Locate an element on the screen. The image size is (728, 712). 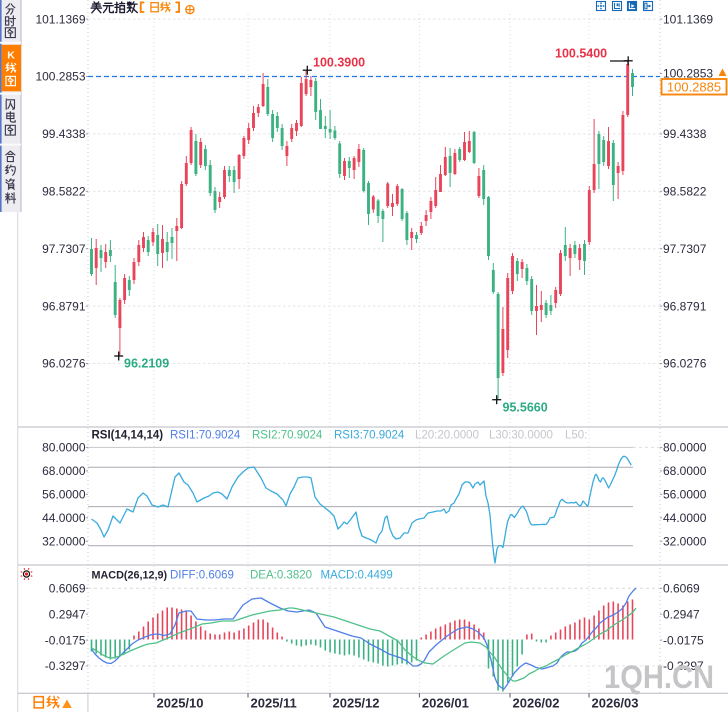
svg-text: 2026/01 is located at coordinates (445, 703).